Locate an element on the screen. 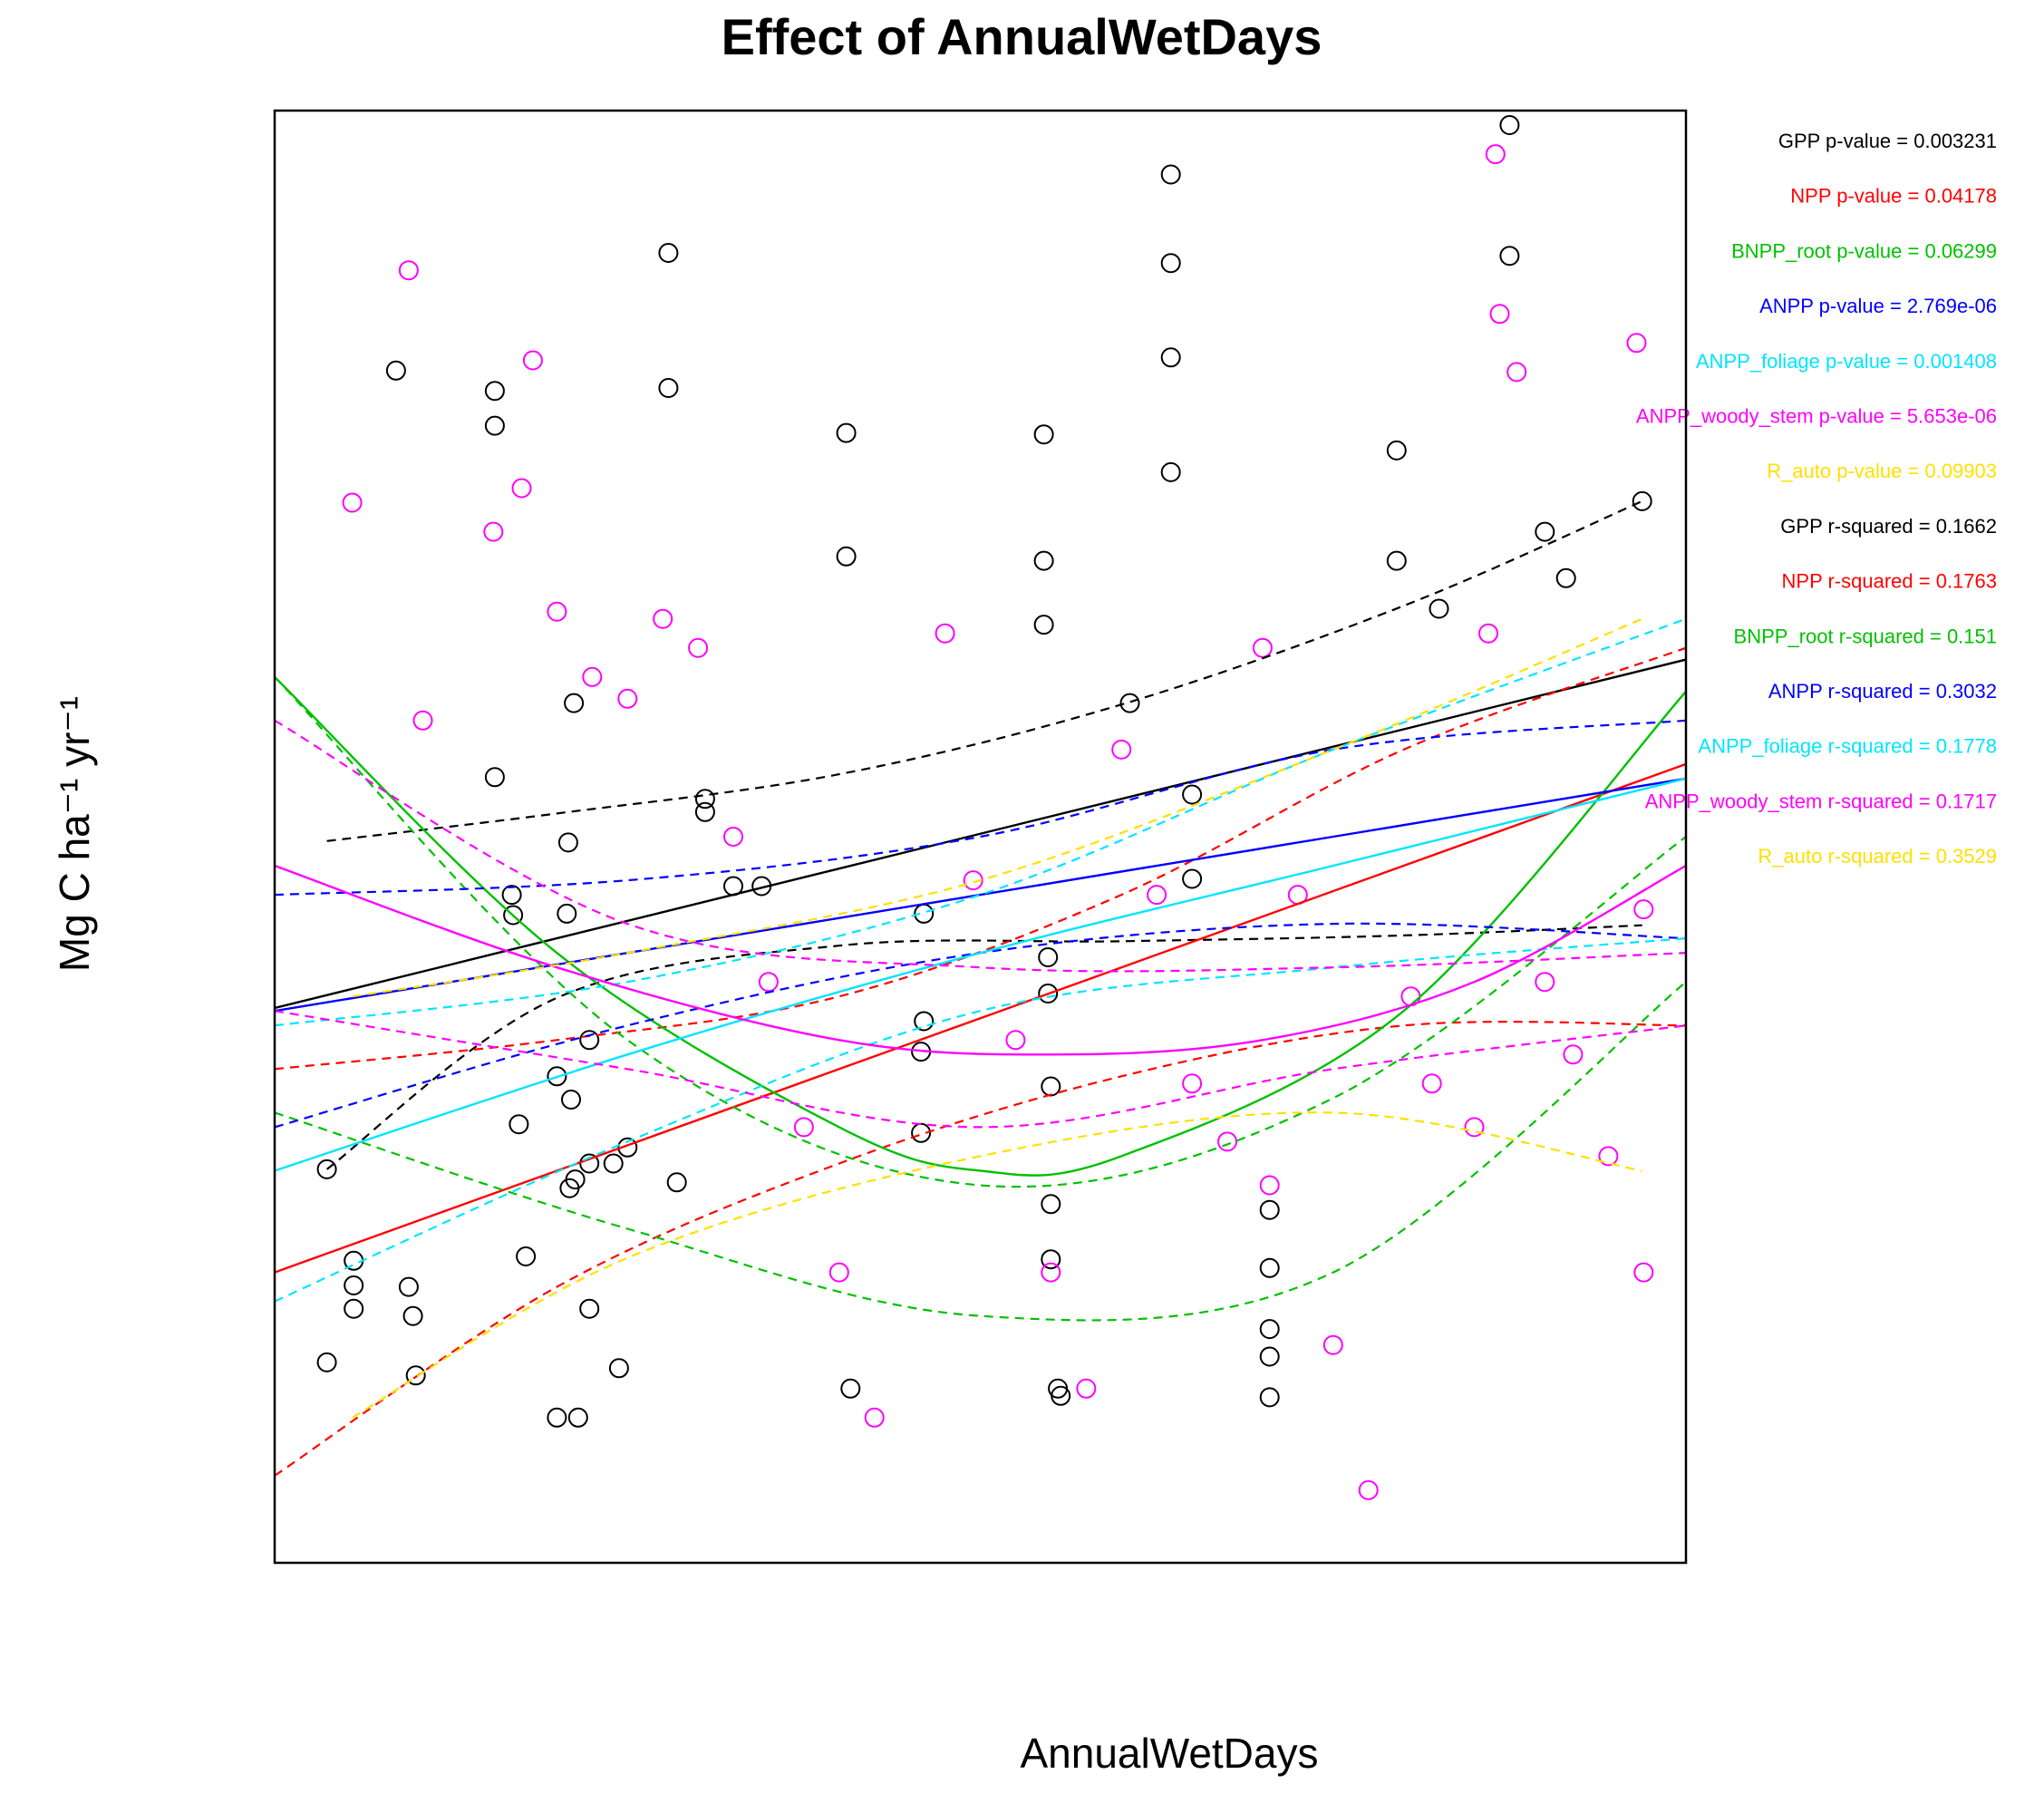 Image resolution: width=2044 pixels, height=1813 pixels. stat-label: R_auto r-squared = 0.3529 is located at coordinates (1877, 856).